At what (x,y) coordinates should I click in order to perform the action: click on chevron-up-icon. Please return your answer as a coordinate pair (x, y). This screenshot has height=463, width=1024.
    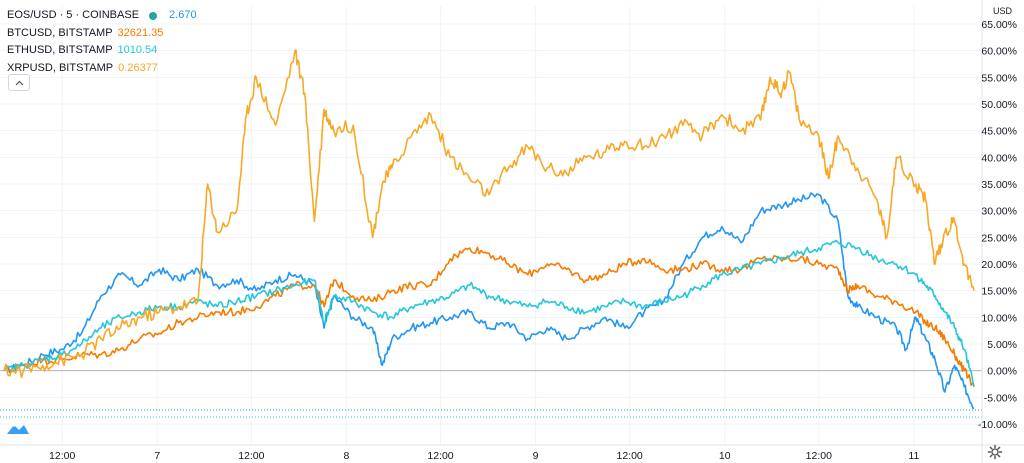
    Looking at the image, I should click on (19, 82).